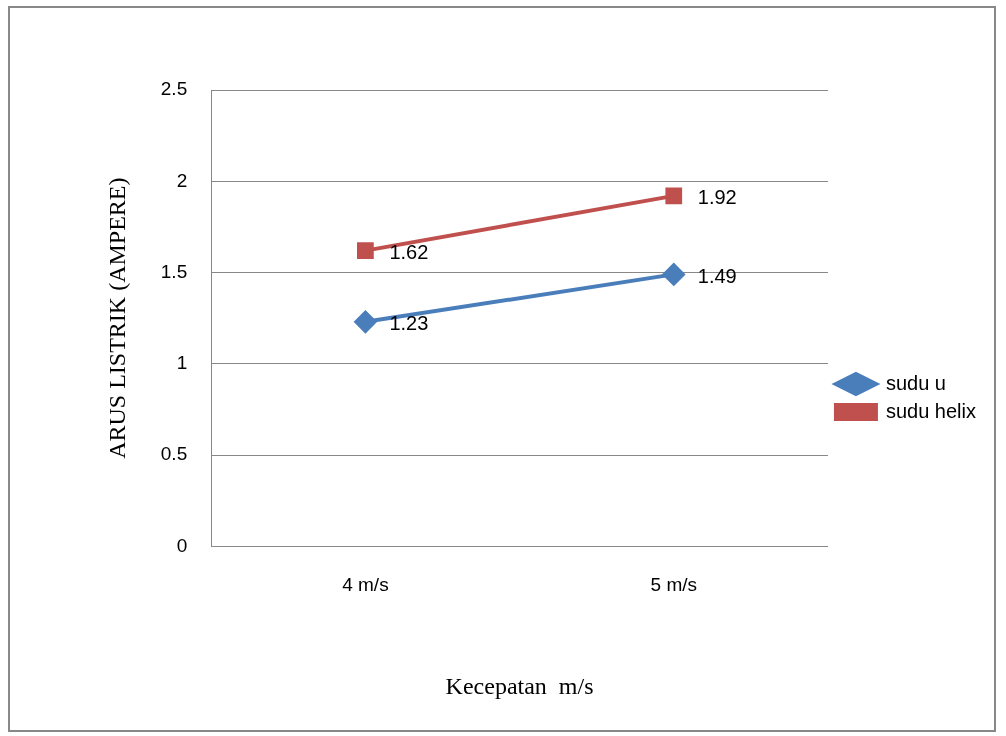 The width and height of the screenshot is (1006, 736). Describe the element at coordinates (717, 197) in the screenshot. I see `data-label: 1.92` at that location.